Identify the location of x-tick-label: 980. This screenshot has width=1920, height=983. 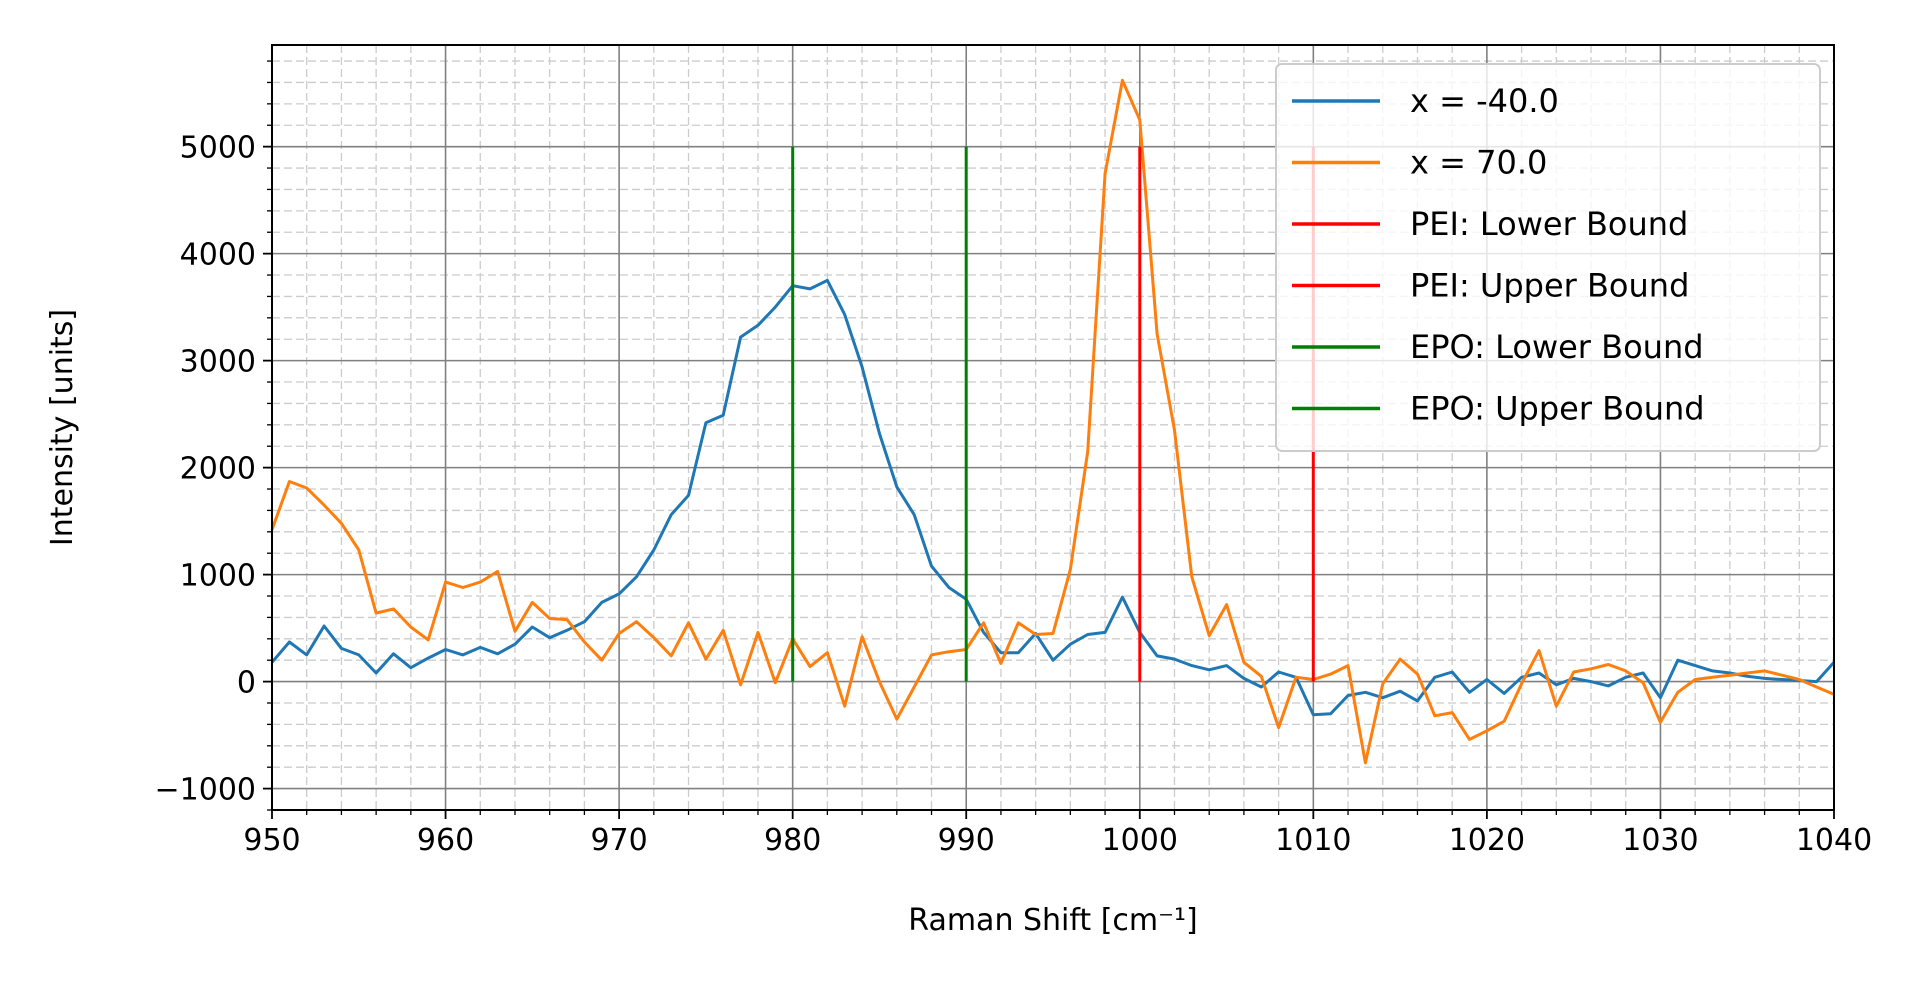
(792, 840).